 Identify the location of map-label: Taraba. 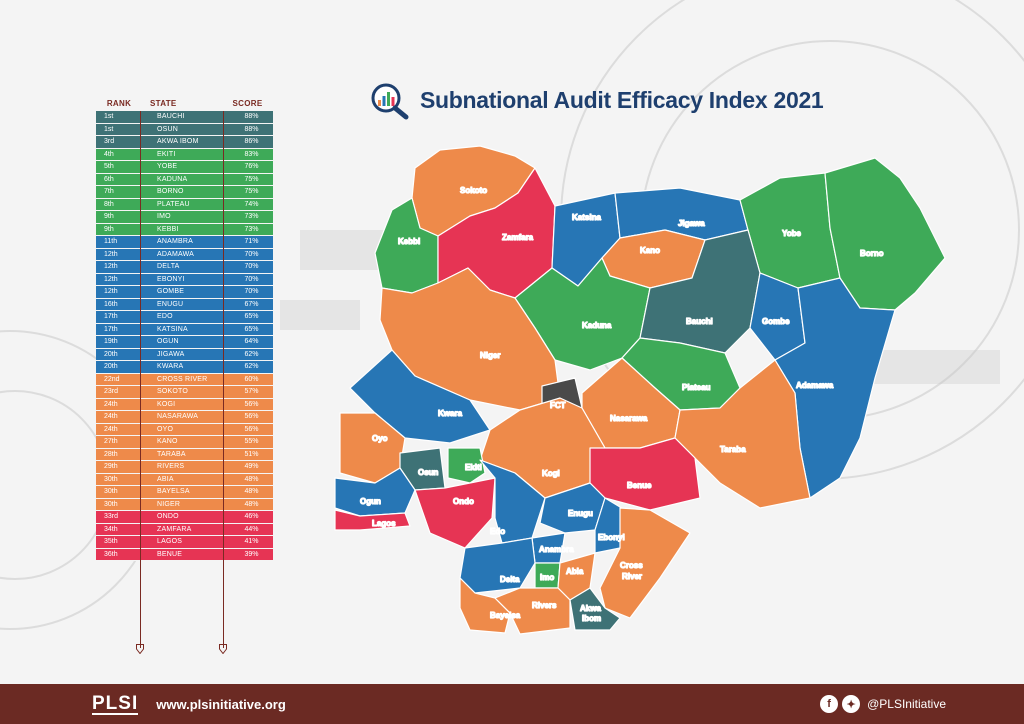
(733, 449).